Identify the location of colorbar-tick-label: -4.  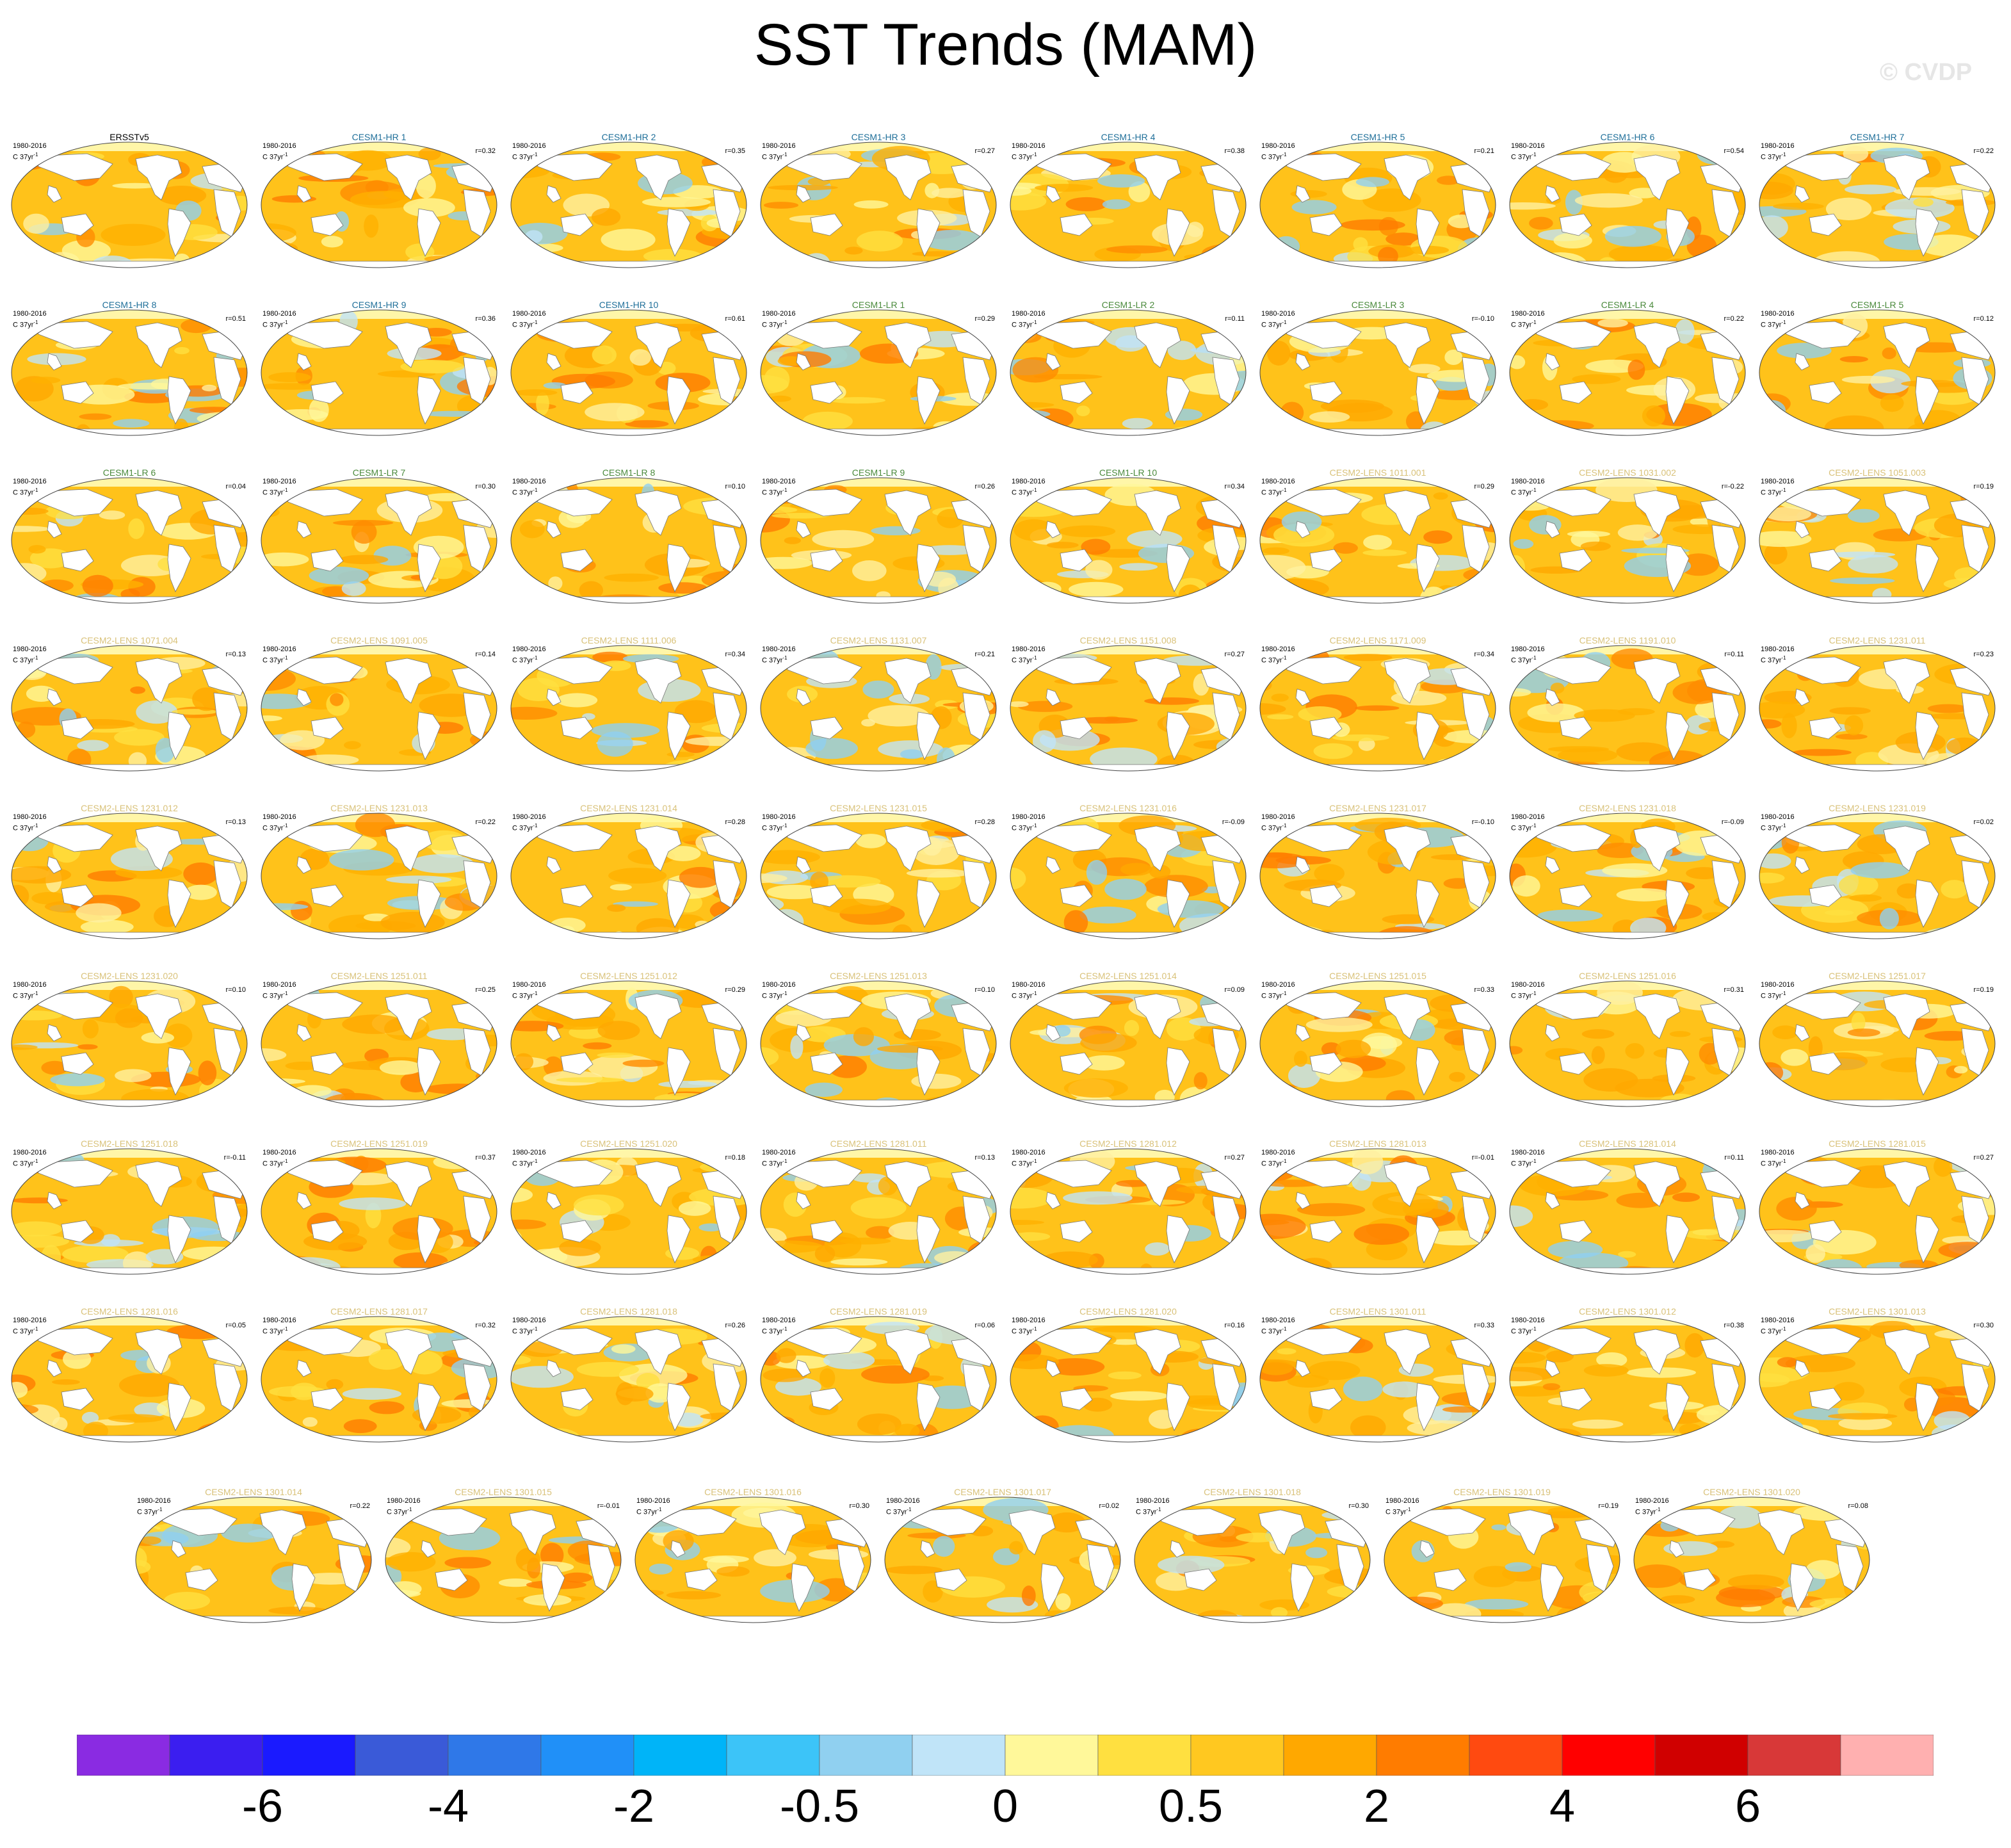
(448, 1806).